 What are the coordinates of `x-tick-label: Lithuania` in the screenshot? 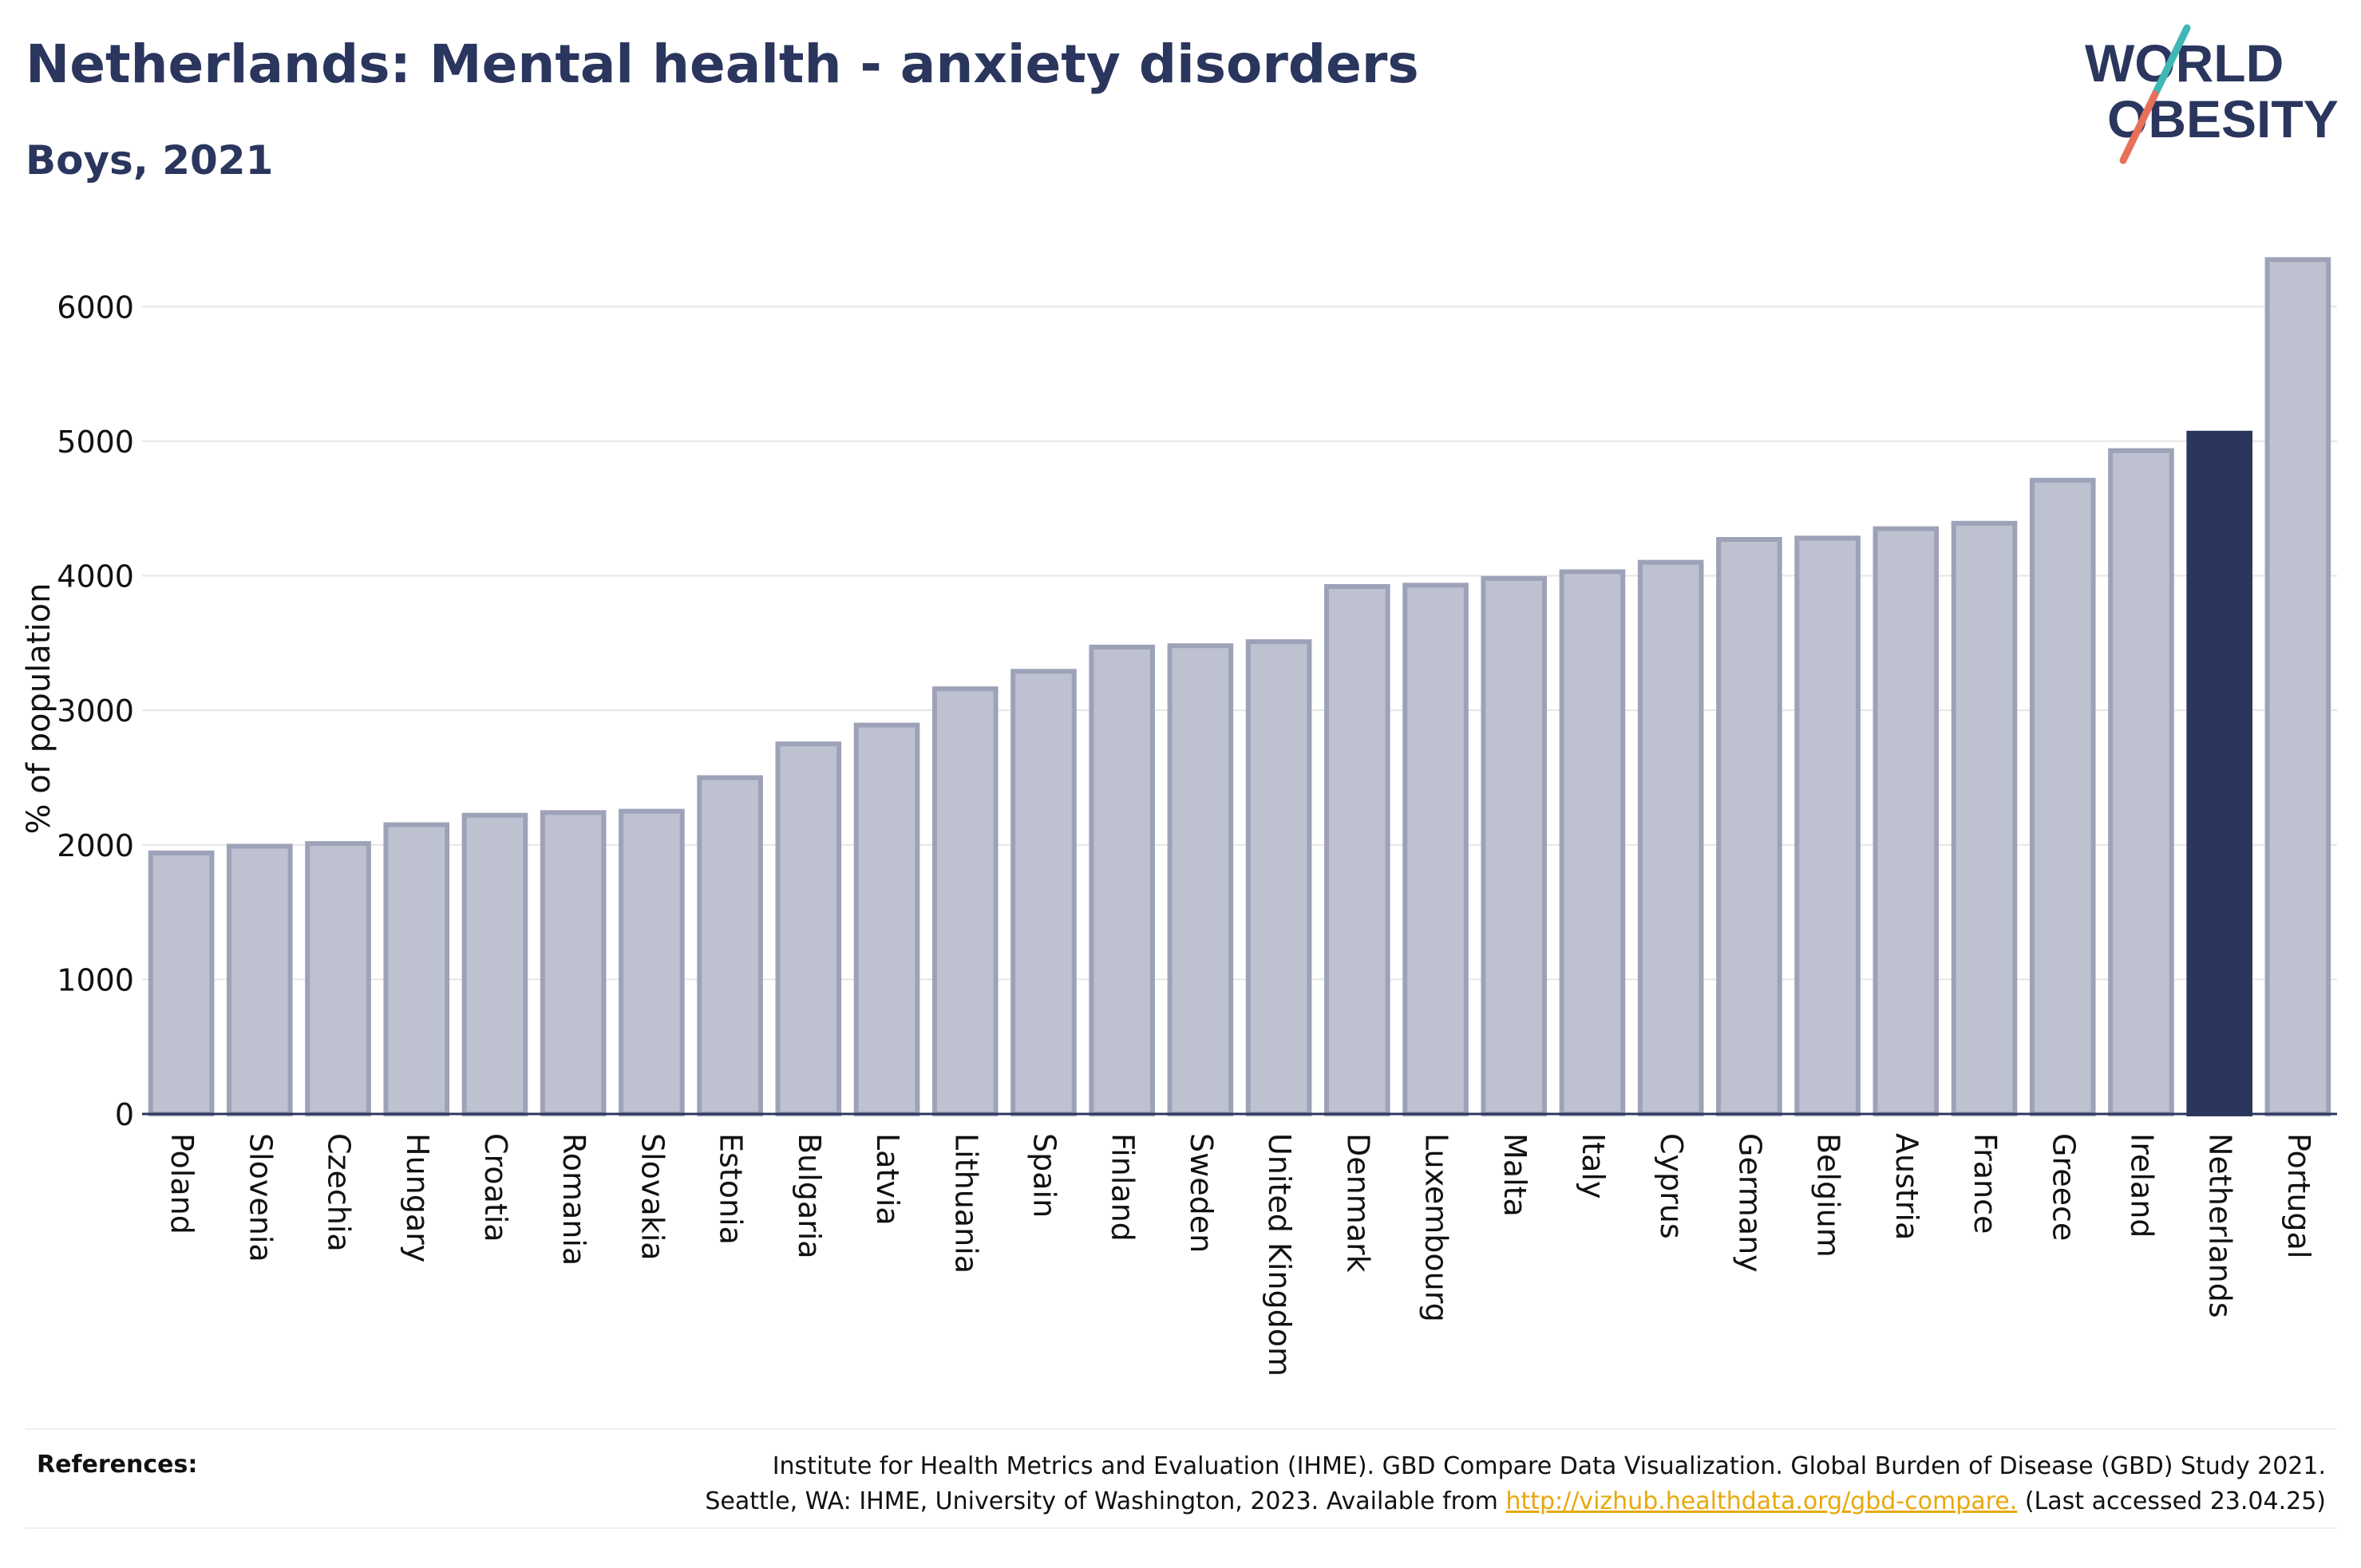 It's located at (965, 1203).